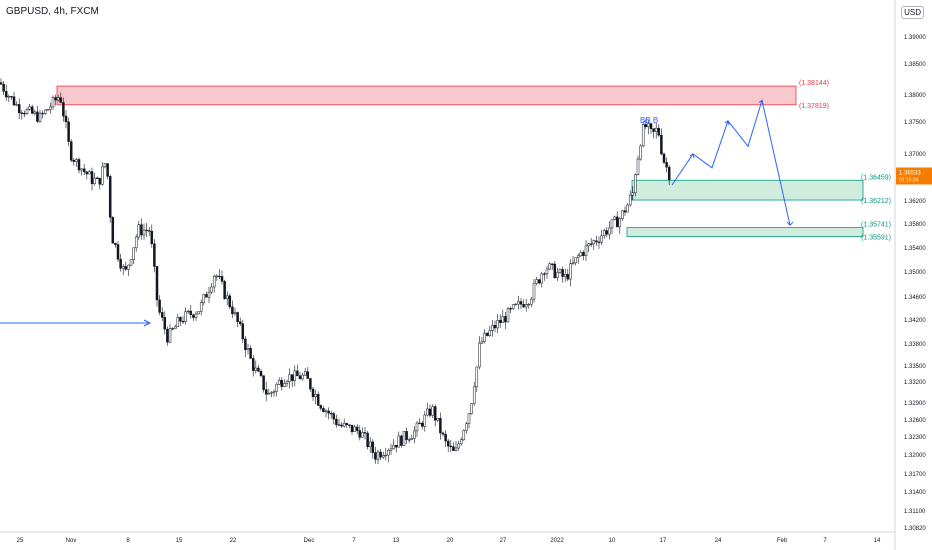 This screenshot has height=550, width=932. I want to click on projection-arrowhead, so click(727, 123).